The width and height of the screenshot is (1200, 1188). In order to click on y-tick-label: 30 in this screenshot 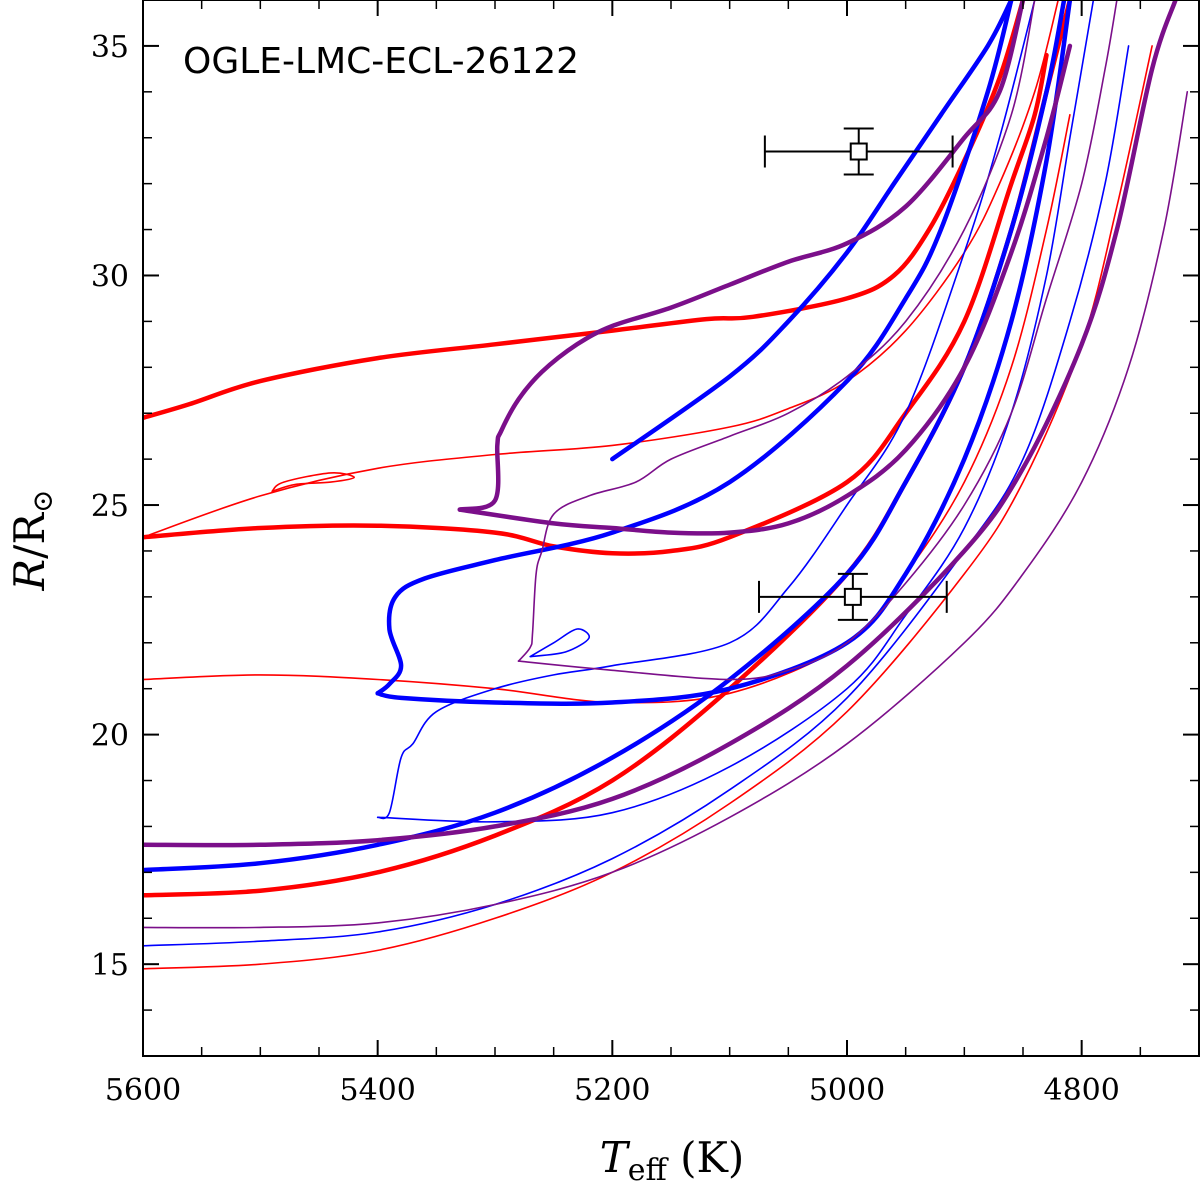, I will do `click(110, 276)`.